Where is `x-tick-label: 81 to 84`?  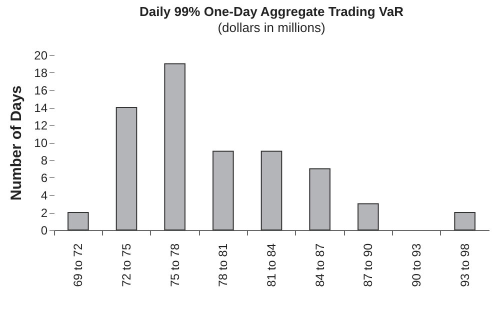 x-tick-label: 81 to 84 is located at coordinates (271, 265).